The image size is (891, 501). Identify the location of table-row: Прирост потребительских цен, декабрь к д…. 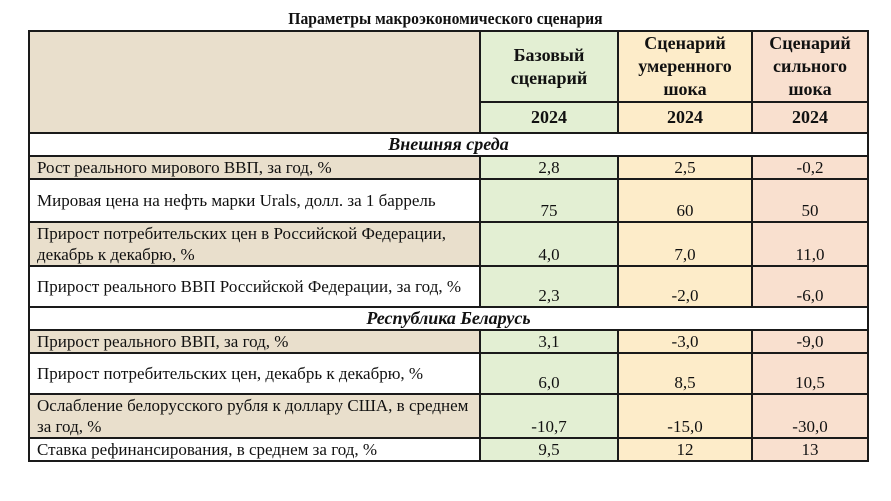
(448, 373).